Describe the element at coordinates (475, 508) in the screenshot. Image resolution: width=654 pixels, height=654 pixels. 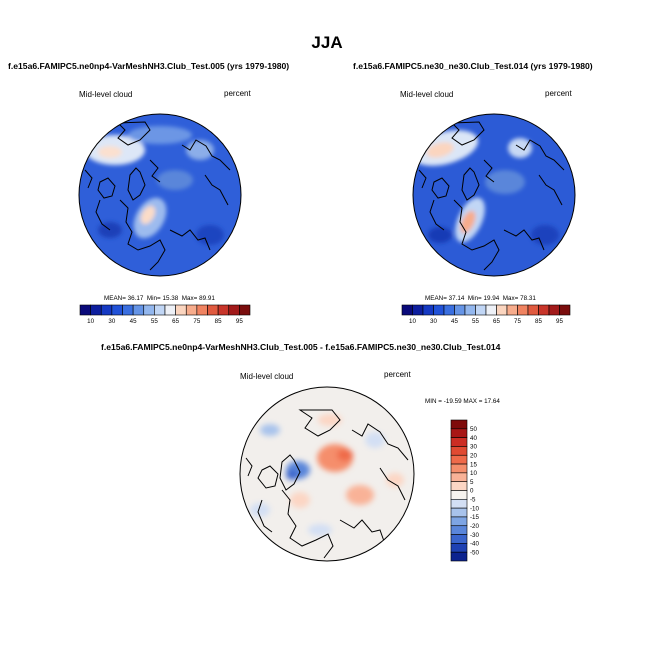
I see `difference-colorbar-tick-label: -10` at that location.